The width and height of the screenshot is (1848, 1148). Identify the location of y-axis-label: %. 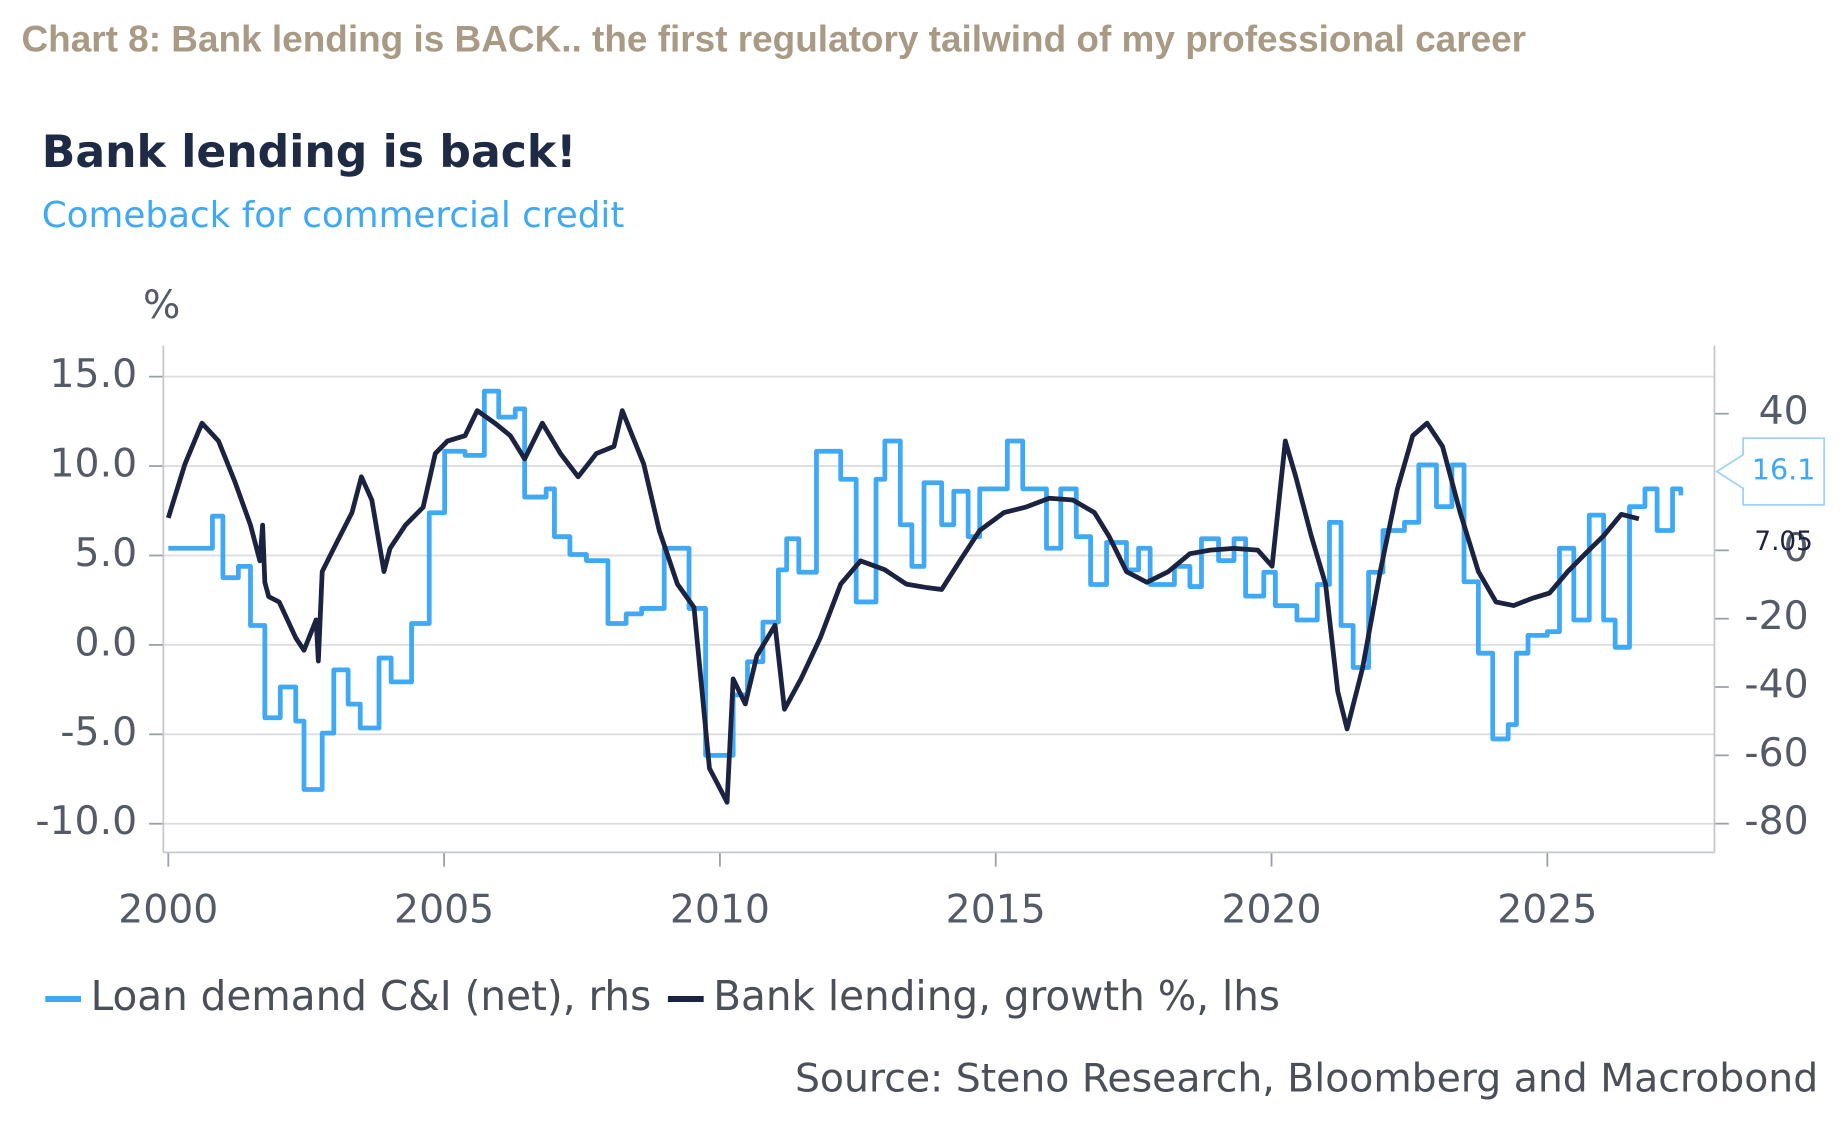
(161, 305).